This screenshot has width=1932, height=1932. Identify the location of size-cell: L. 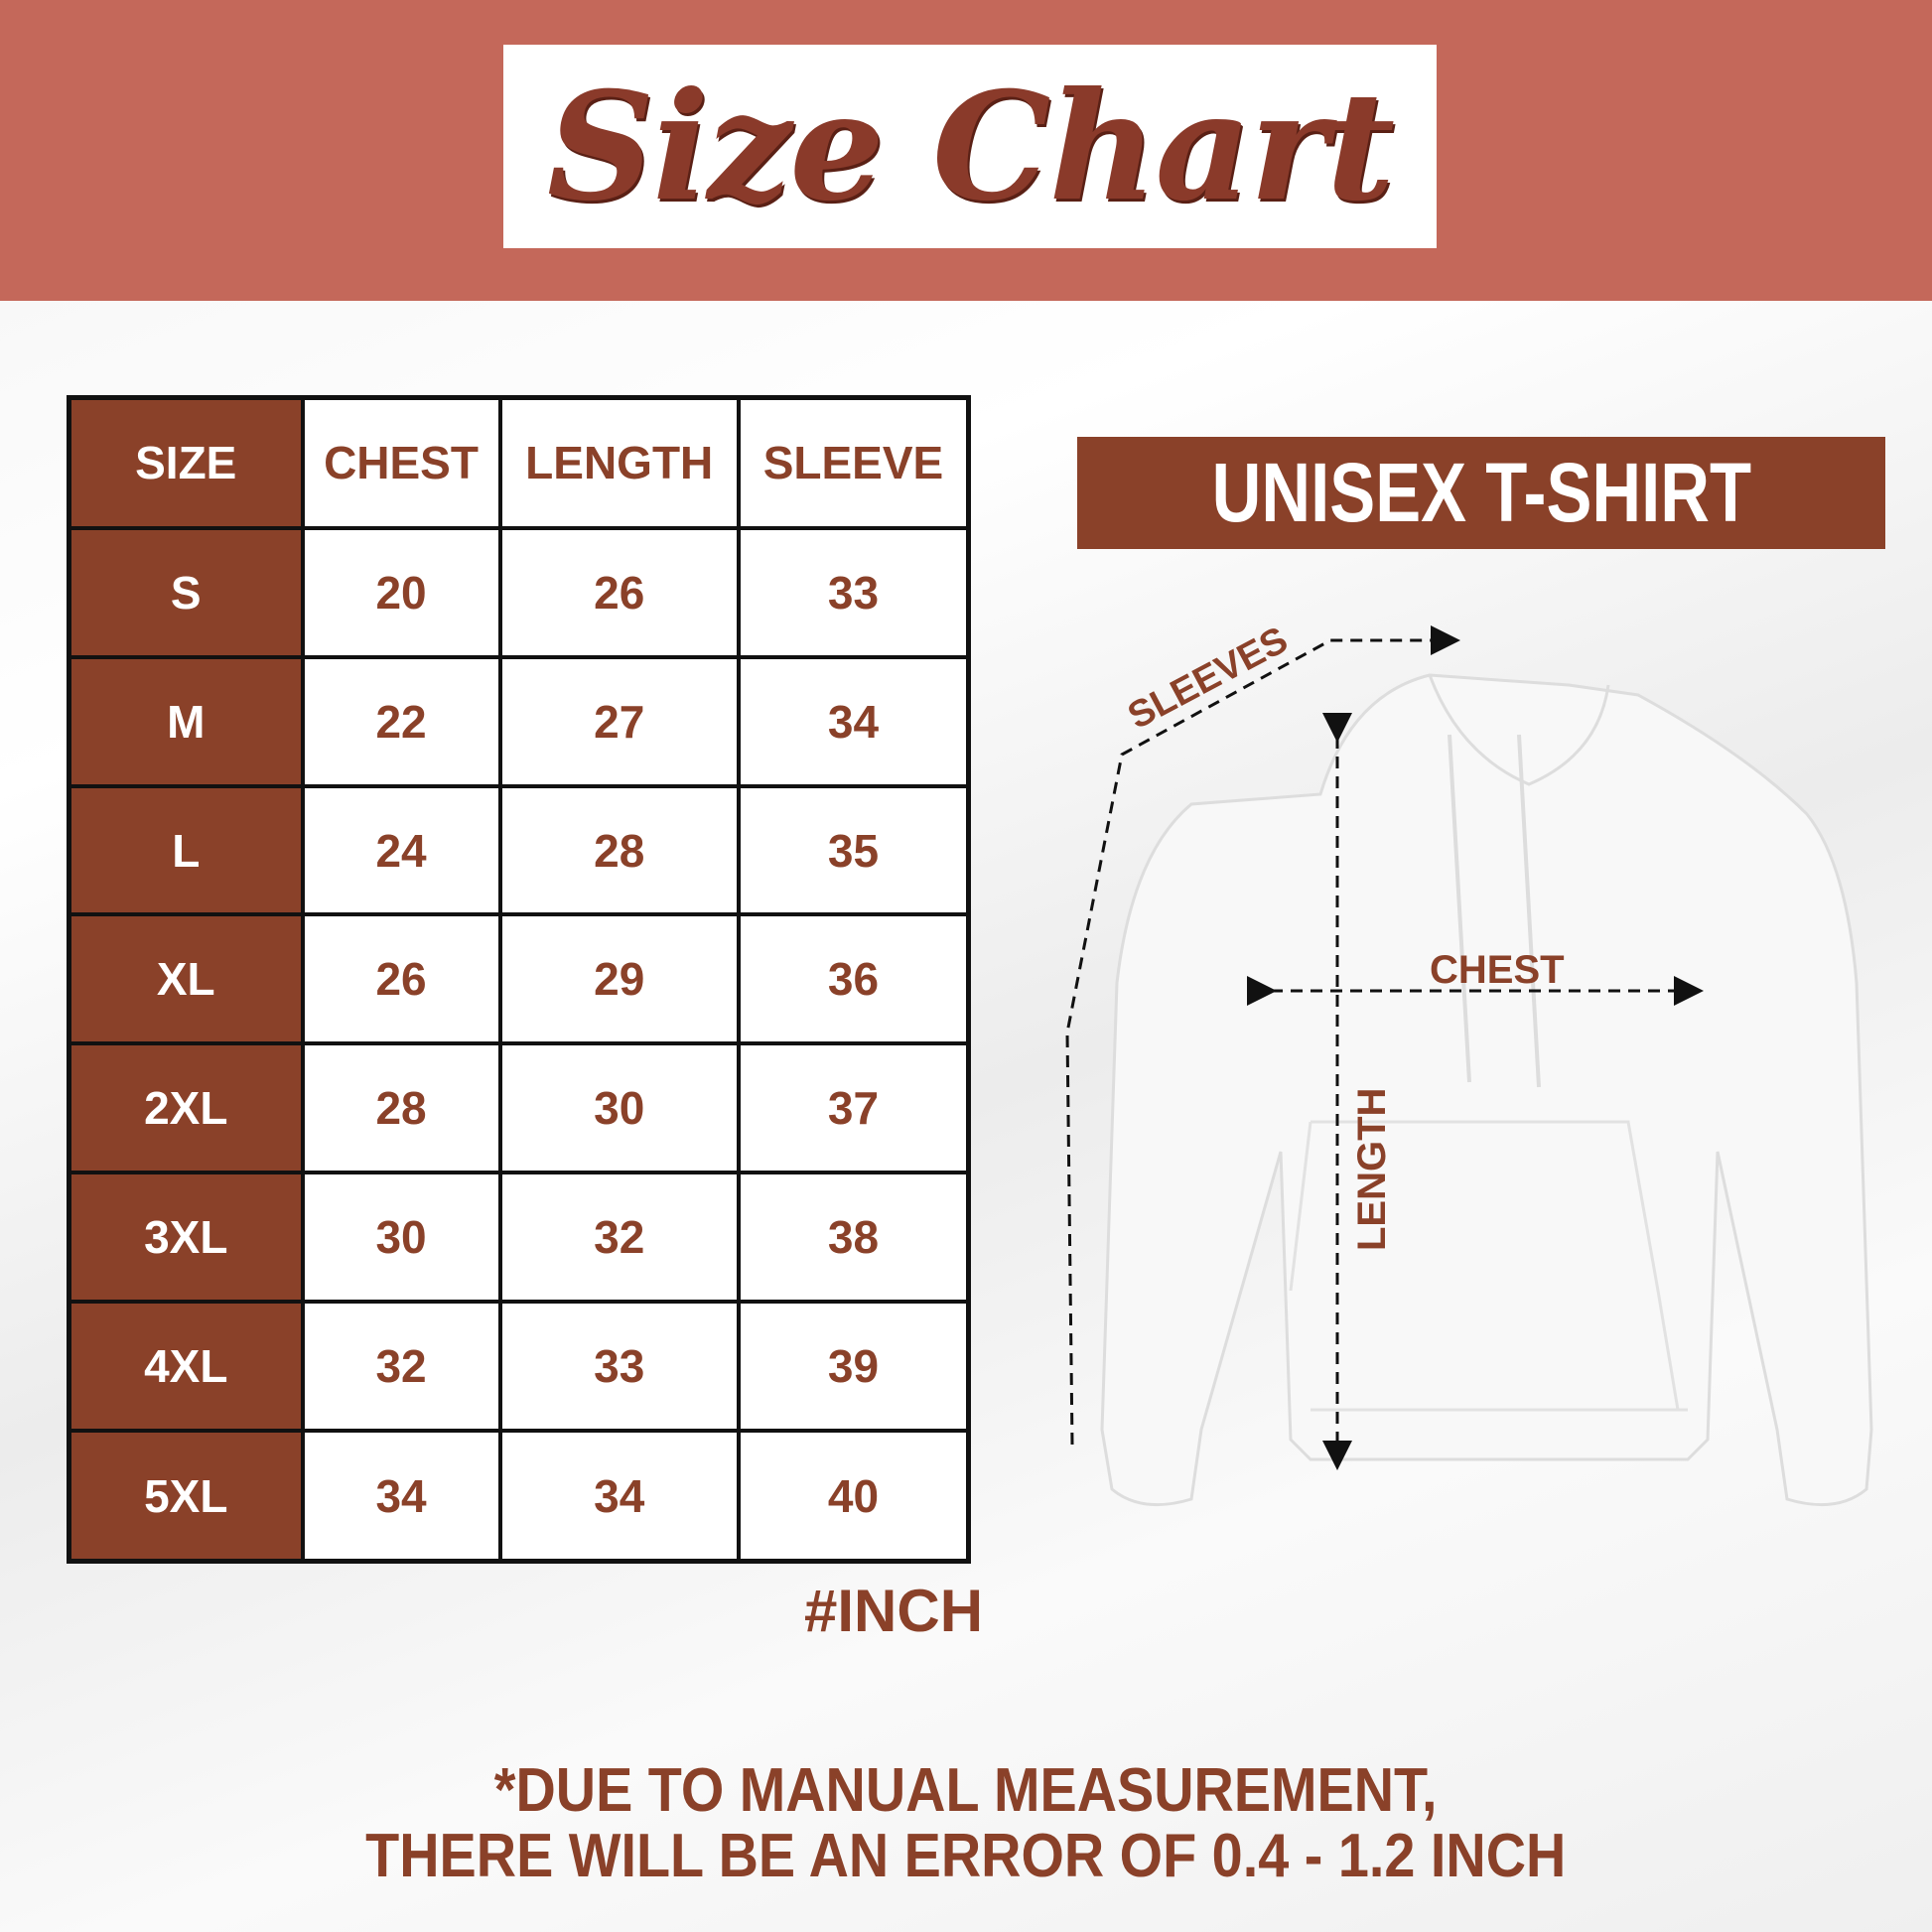
(186, 850).